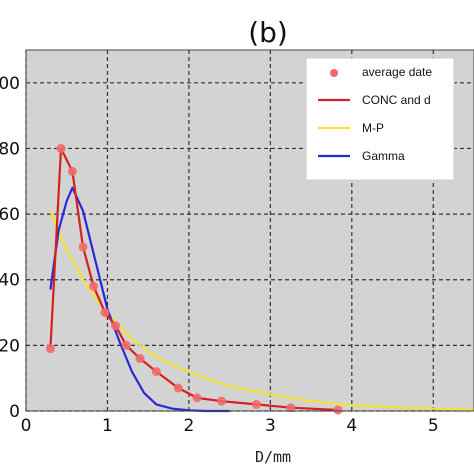 The image size is (474, 474). Describe the element at coordinates (383, 156) in the screenshot. I see `legend-label: Gamma` at that location.